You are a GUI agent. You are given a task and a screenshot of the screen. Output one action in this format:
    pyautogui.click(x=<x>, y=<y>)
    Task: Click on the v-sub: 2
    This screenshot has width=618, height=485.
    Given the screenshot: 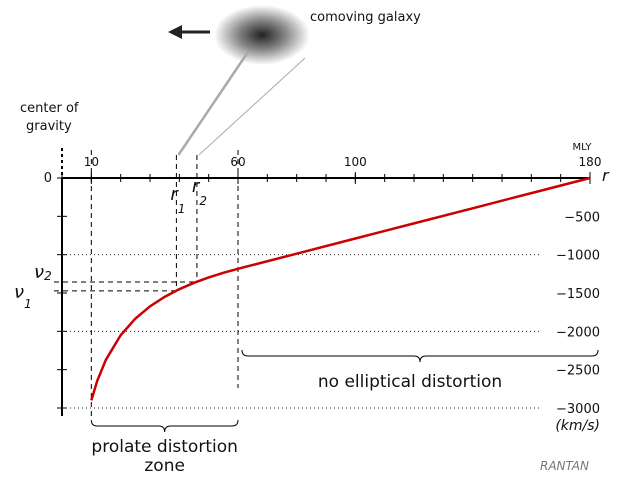 What is the action you would take?
    pyautogui.click(x=48, y=276)
    